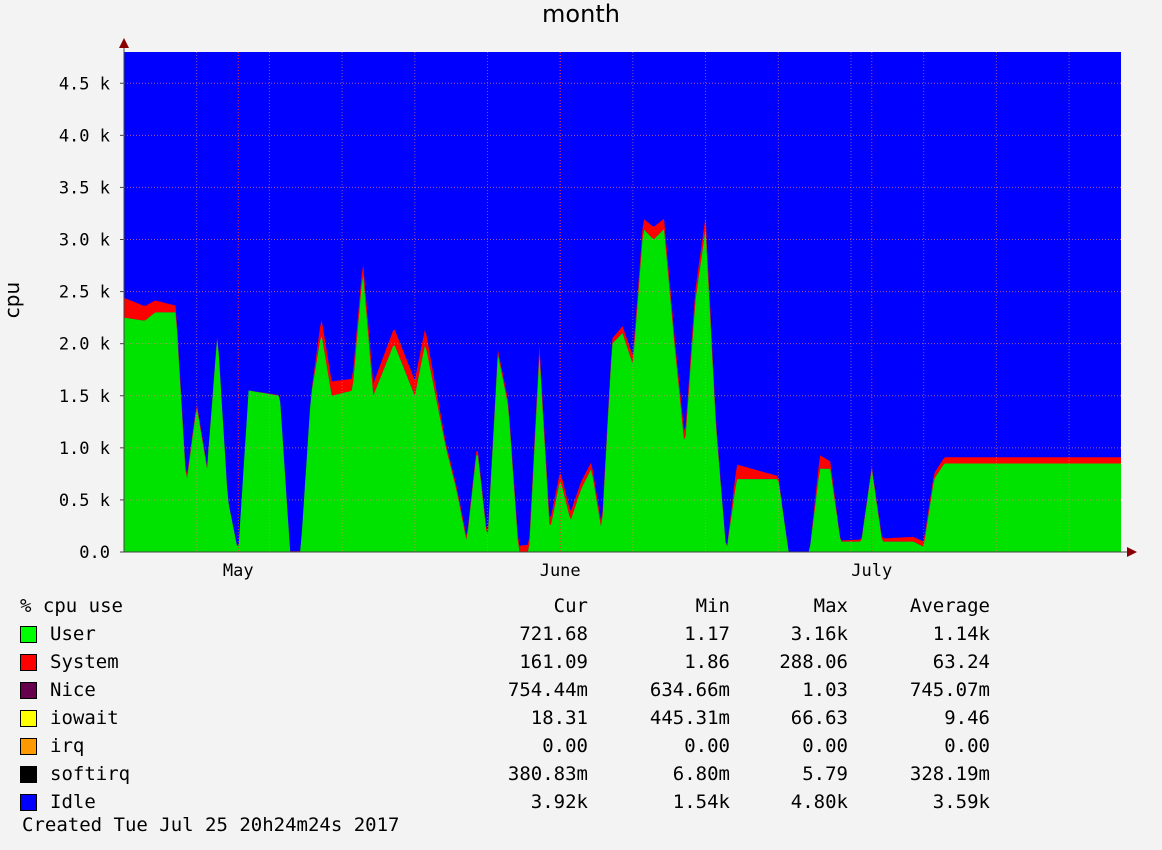 The height and width of the screenshot is (850, 1162). What do you see at coordinates (701, 802) in the screenshot?
I see `legend-min: 1.54k` at bounding box center [701, 802].